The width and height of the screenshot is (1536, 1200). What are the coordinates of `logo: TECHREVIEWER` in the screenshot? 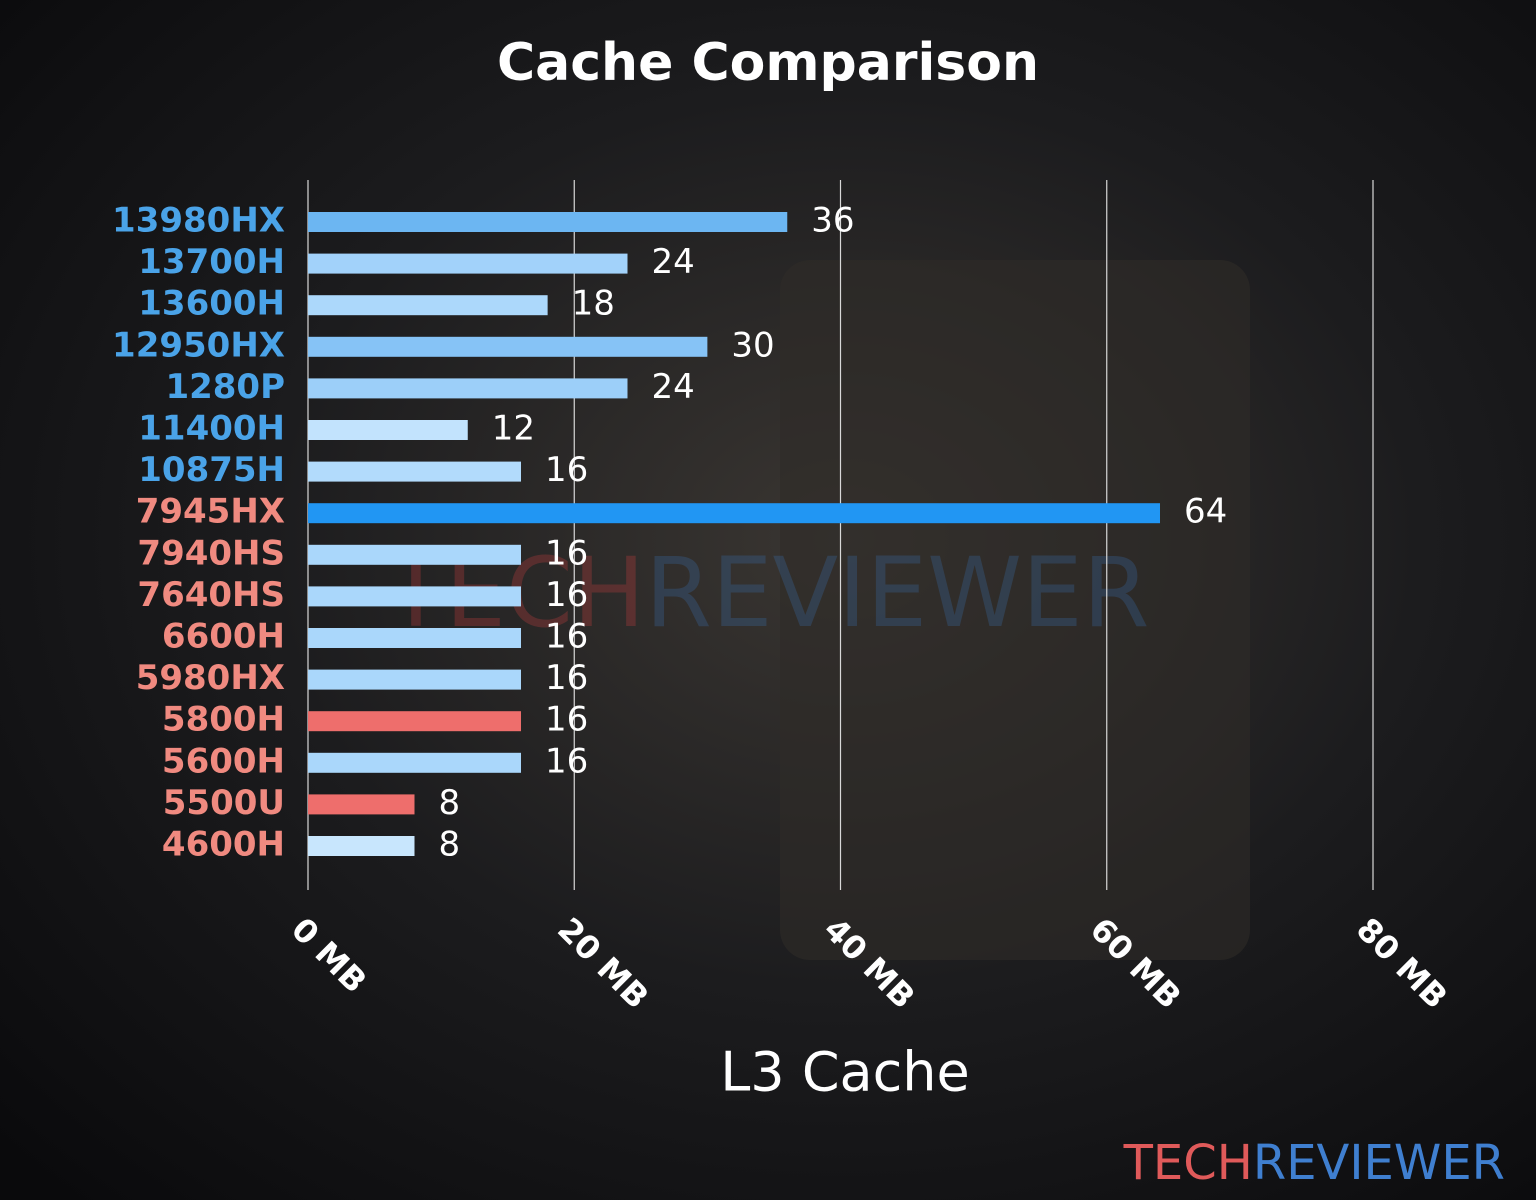 It's located at (1314, 1163).